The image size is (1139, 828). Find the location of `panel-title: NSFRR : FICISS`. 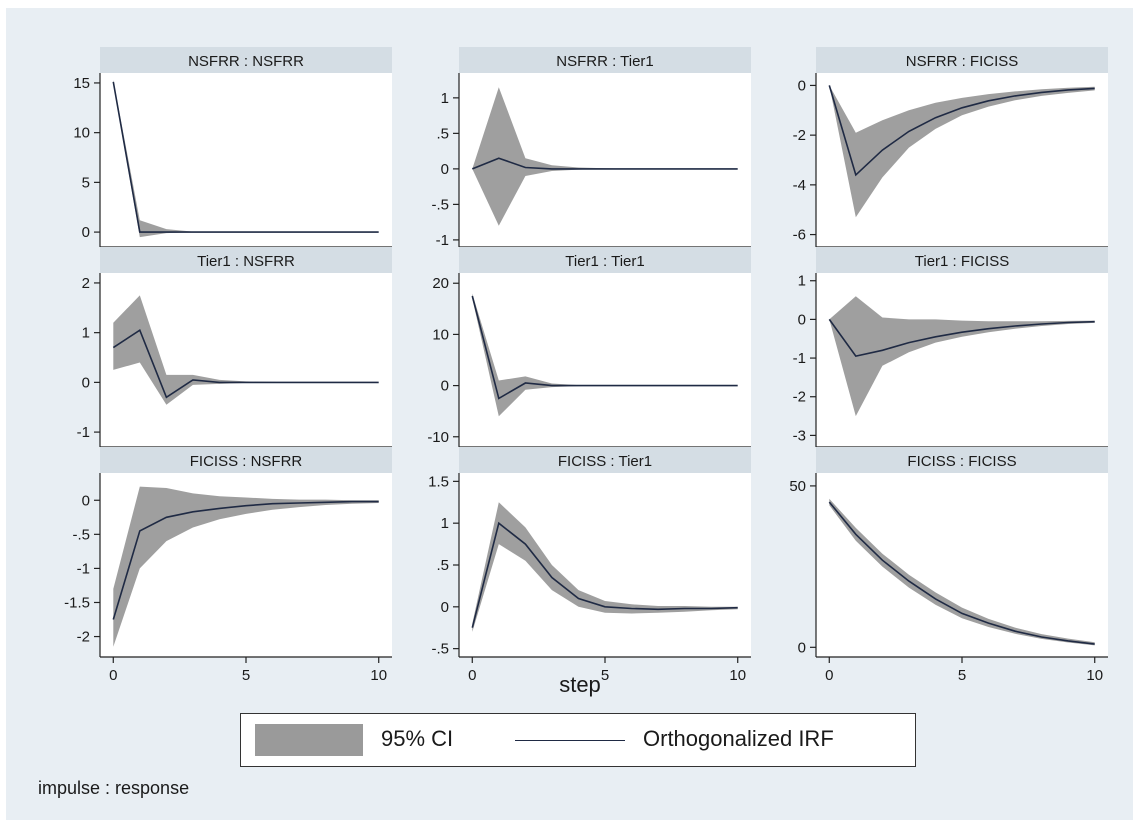

panel-title: NSFRR : FICISS is located at coordinates (962, 61).